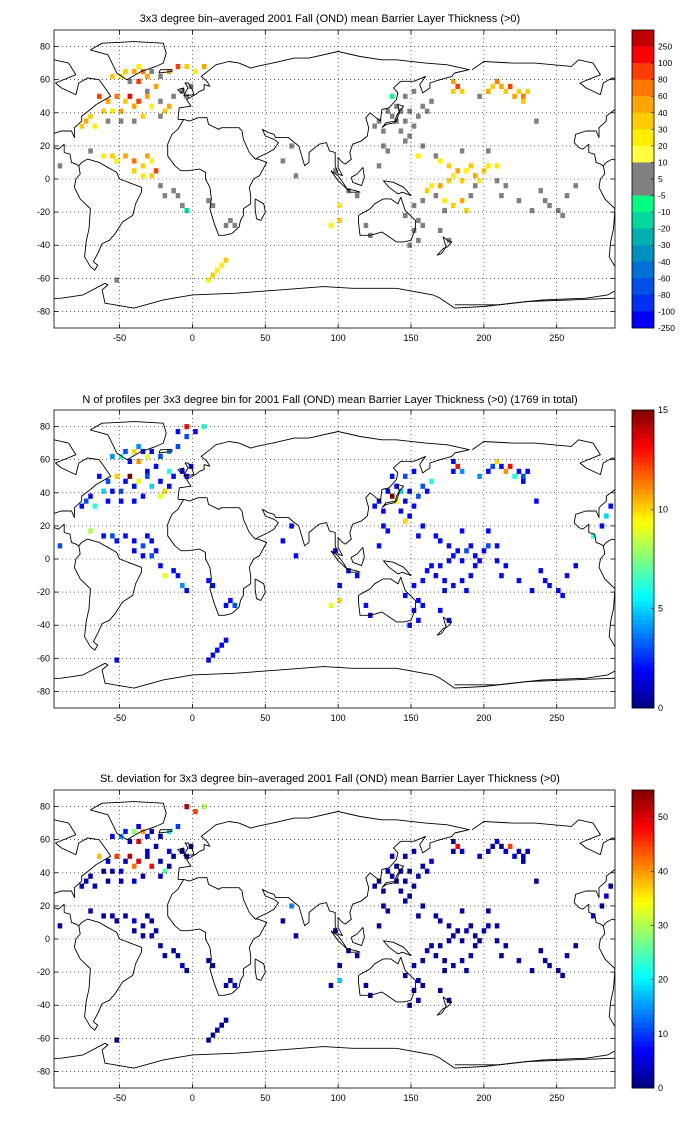 This screenshot has width=696, height=1140. What do you see at coordinates (483, 1098) in the screenshot?
I see `x-tick-label: 200` at bounding box center [483, 1098].